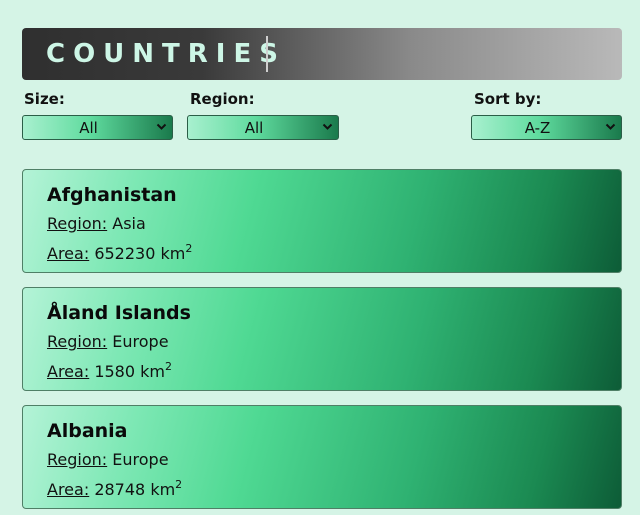 The width and height of the screenshot is (640, 515). Describe the element at coordinates (120, 489) in the screenshot. I see `country-area: 28748` at that location.